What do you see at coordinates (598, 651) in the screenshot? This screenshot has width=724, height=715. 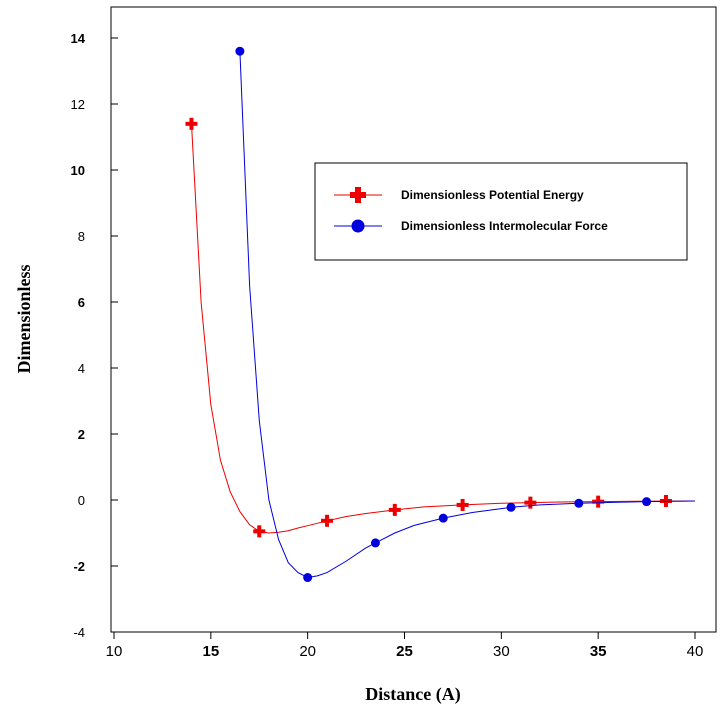 I see `x-tick-label: 35` at bounding box center [598, 651].